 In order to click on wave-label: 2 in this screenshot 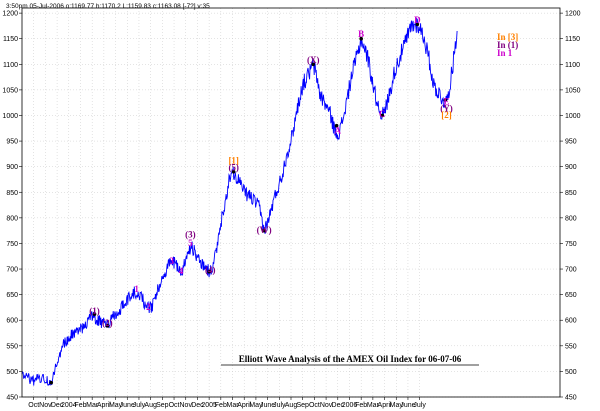, I will do `click(148, 307)`.